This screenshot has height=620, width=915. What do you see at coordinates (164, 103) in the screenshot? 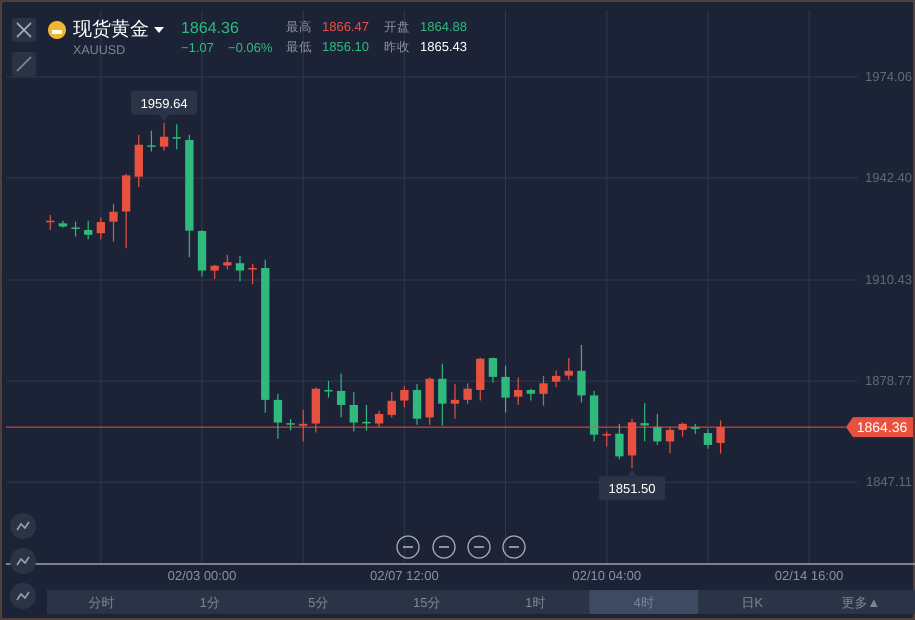
I see `annotation: 1959.64` at bounding box center [164, 103].